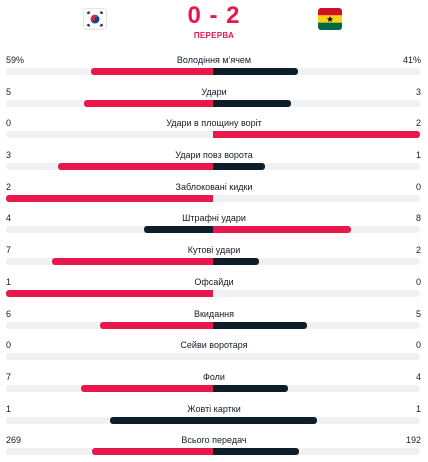  Describe the element at coordinates (9, 155) in the screenshot. I see `home-stat-value: 3` at that location.